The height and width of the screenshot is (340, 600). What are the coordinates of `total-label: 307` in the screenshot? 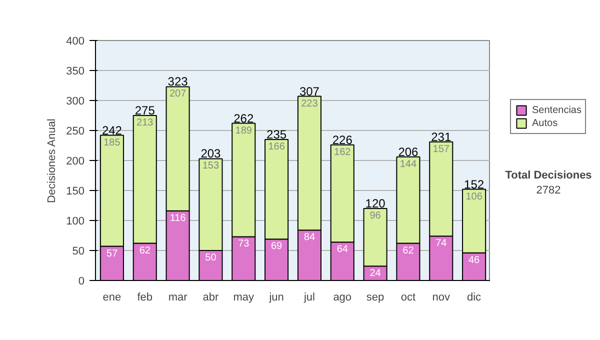 It's located at (309, 91).